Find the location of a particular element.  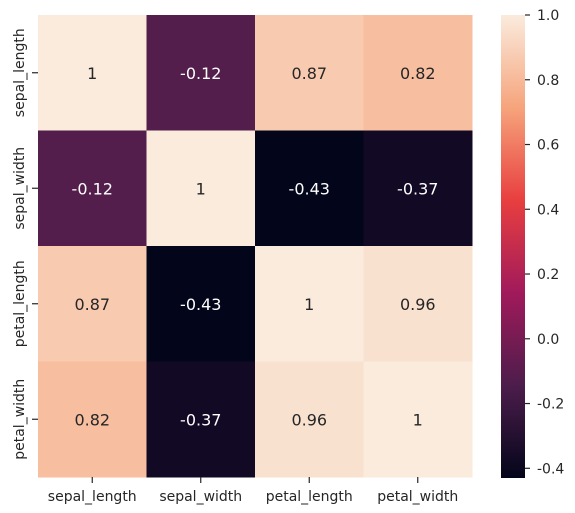

colorbar-tick-label: 0.0 is located at coordinates (548, 340).